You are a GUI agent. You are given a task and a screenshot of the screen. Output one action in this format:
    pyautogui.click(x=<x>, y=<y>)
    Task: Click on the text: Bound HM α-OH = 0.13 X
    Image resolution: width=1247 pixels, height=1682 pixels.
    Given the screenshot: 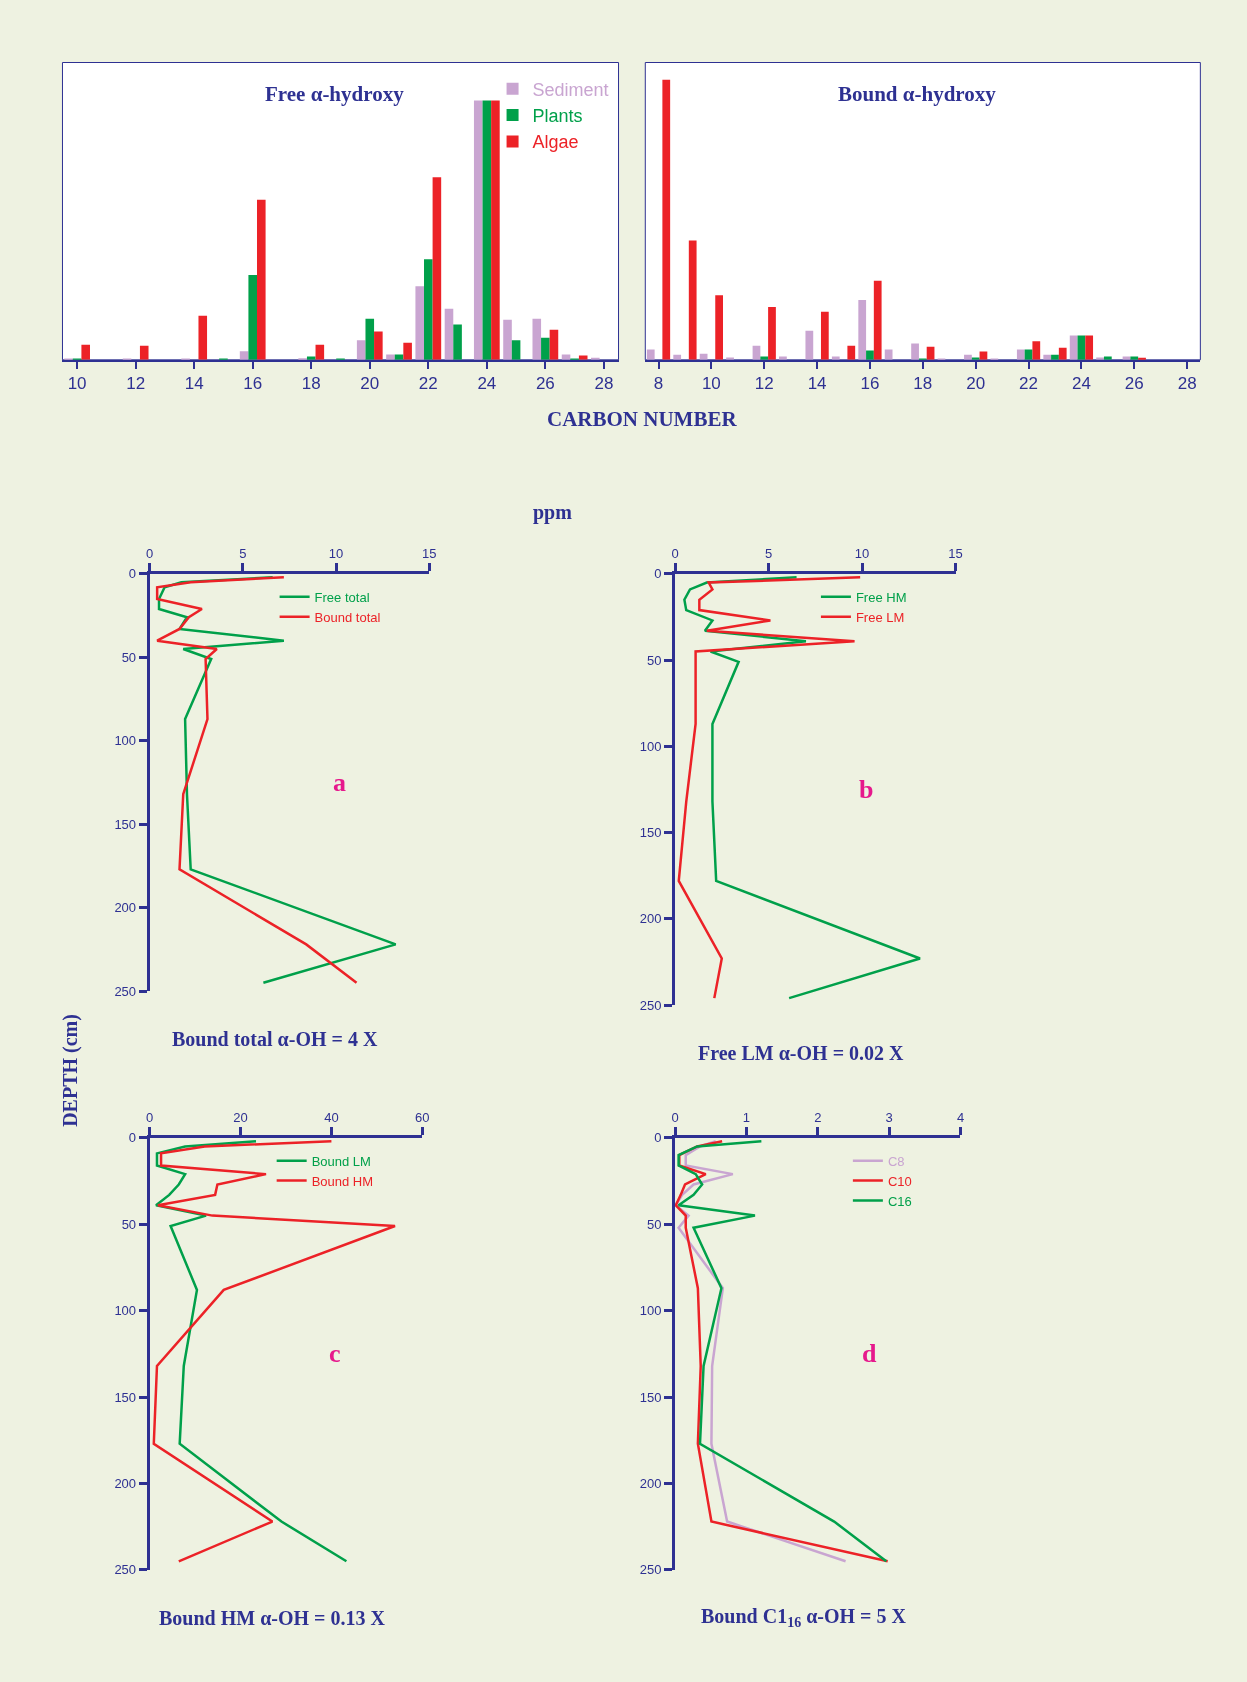 What is the action you would take?
    pyautogui.click(x=272, y=1618)
    